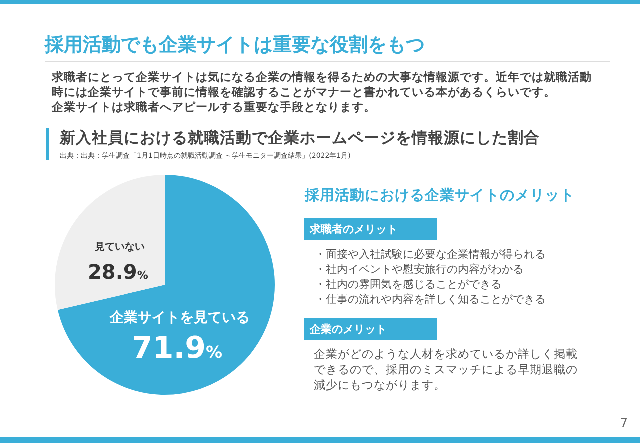 The width and height of the screenshot is (640, 443). What do you see at coordinates (624, 423) in the screenshot?
I see `text: 7` at bounding box center [624, 423].